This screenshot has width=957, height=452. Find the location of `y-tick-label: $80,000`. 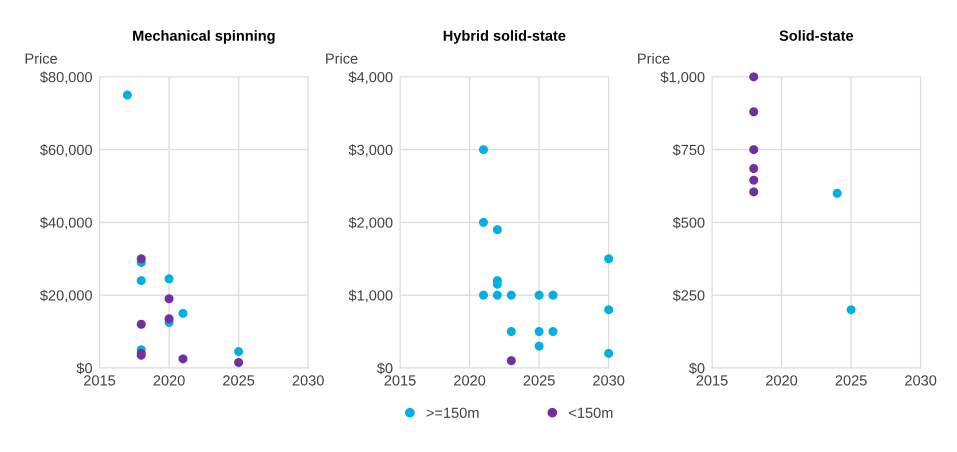

y-tick-label: $80,000 is located at coordinates (66, 77).